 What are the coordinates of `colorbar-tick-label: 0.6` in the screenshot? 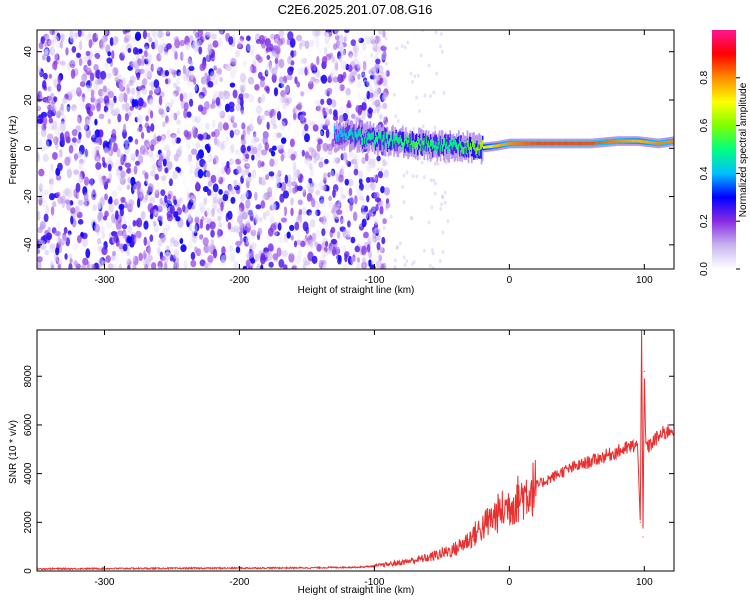 It's located at (704, 125).